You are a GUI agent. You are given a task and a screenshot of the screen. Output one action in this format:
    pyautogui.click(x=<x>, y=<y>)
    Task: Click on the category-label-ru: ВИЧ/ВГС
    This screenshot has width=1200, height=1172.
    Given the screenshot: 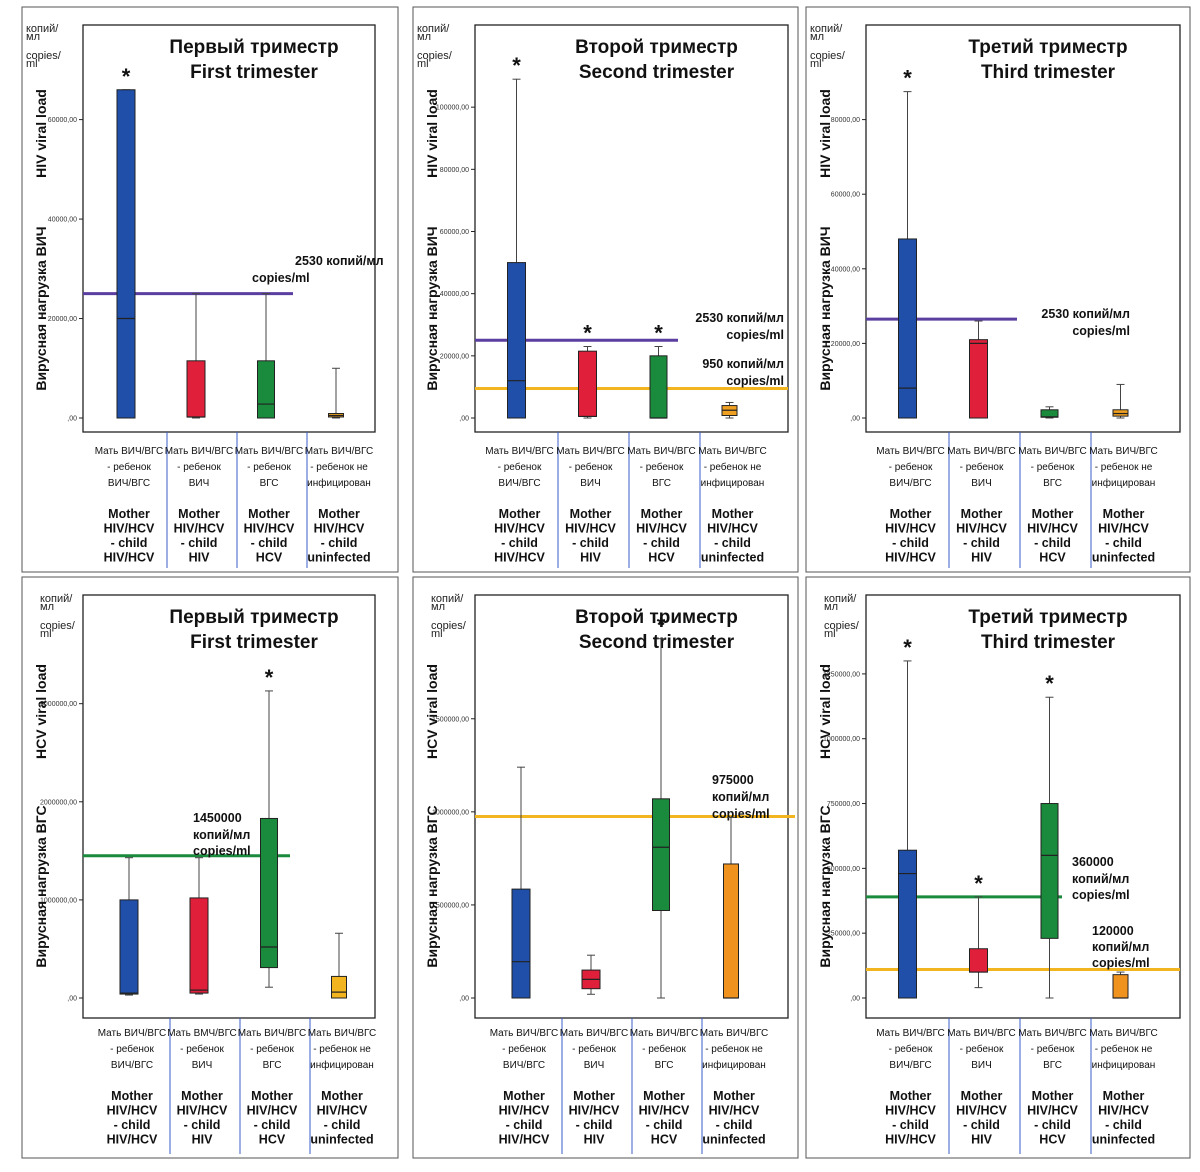 What is the action you would take?
    pyautogui.click(x=129, y=483)
    